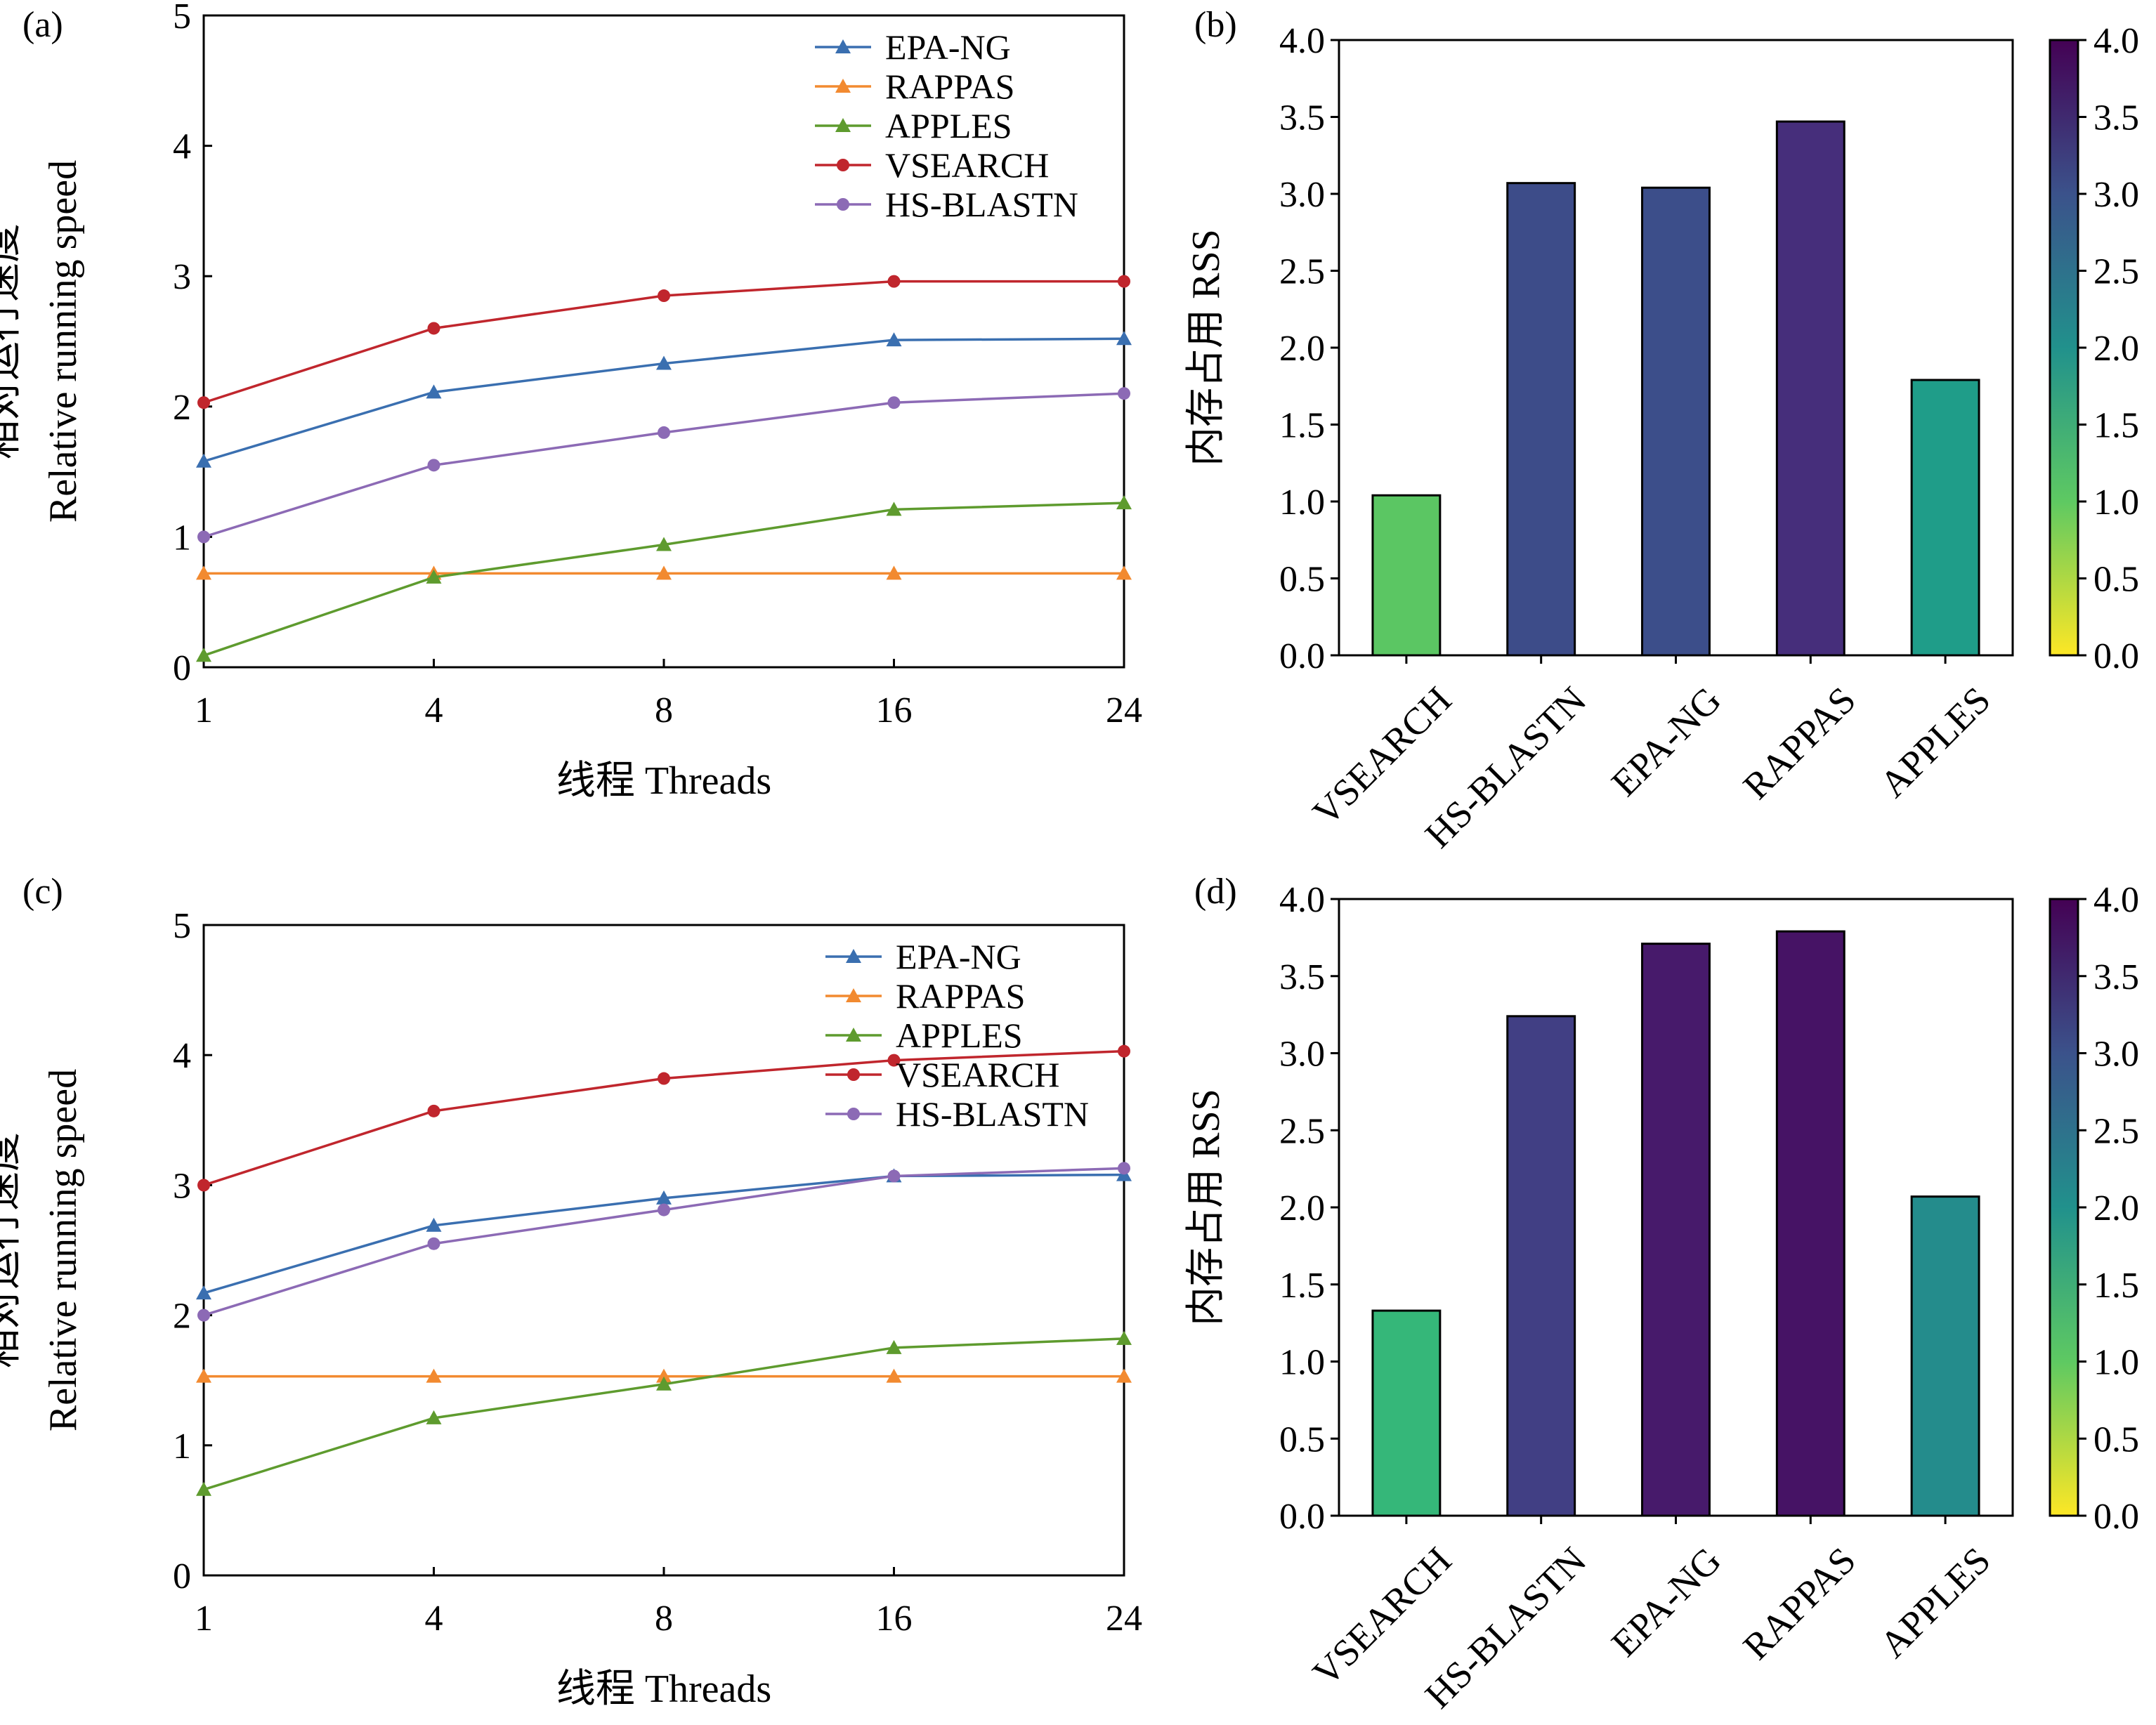 This screenshot has width=2156, height=1725. Describe the element at coordinates (894, 1619) in the screenshot. I see `x-tick-label: 16` at that location.